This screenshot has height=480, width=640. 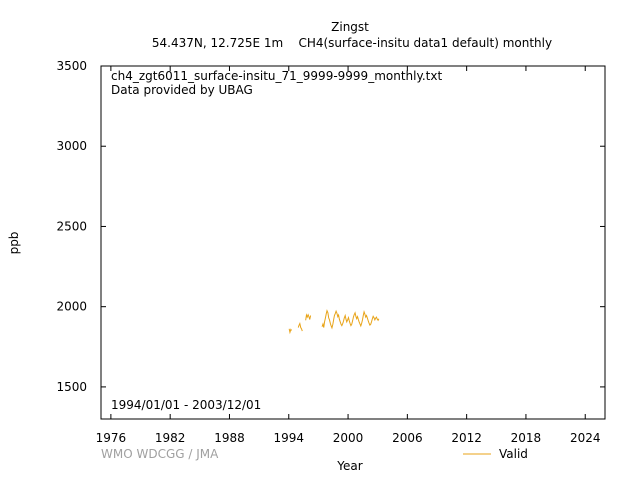 What do you see at coordinates (466, 438) in the screenshot?
I see `x-tick-label: 2012` at bounding box center [466, 438].